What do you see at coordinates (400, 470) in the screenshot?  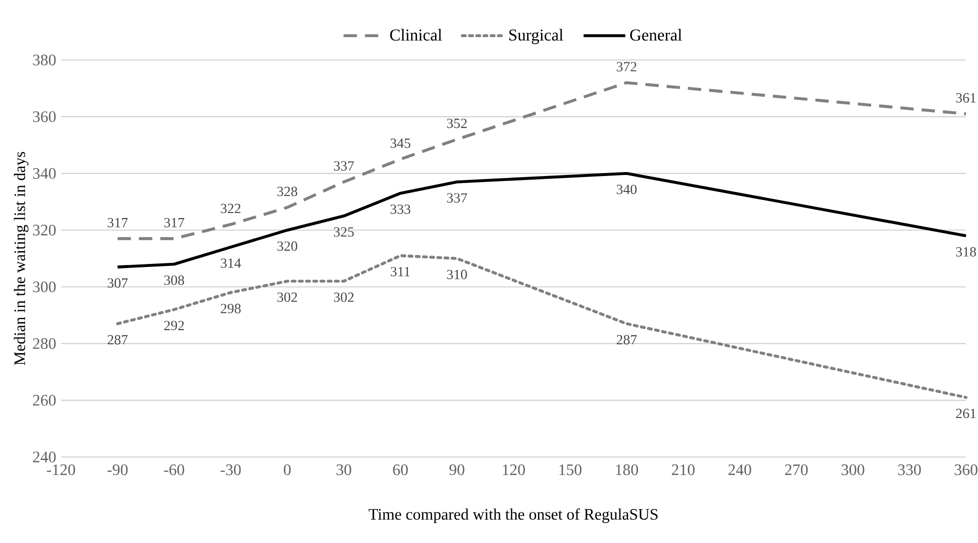 I see `x-tick-label: 60` at bounding box center [400, 470].